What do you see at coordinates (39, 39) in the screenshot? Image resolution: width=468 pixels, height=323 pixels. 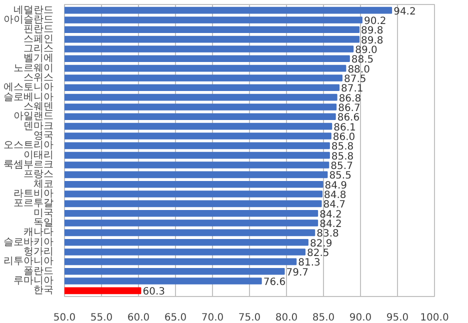 I see `y-tick-label: 스페인` at bounding box center [39, 39].